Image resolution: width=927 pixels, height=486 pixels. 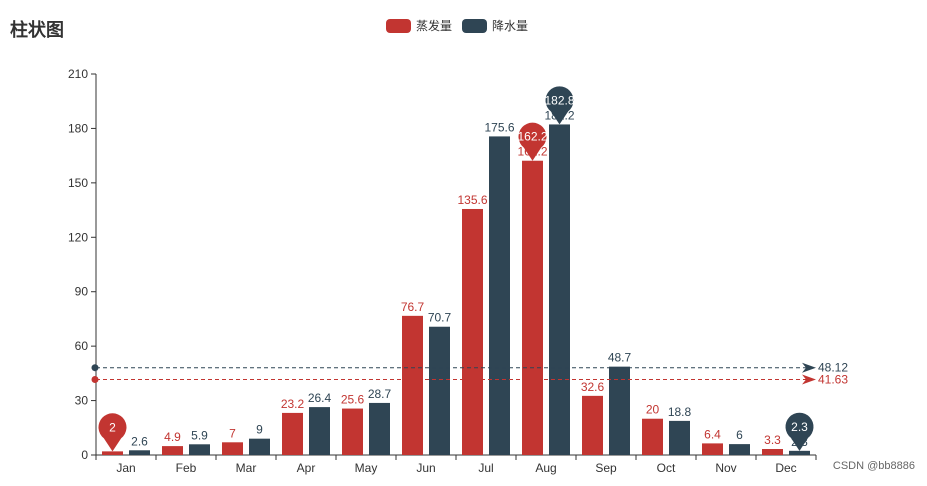 What do you see at coordinates (475, 25) in the screenshot?
I see `legend-swatch-precipitation` at bounding box center [475, 25].